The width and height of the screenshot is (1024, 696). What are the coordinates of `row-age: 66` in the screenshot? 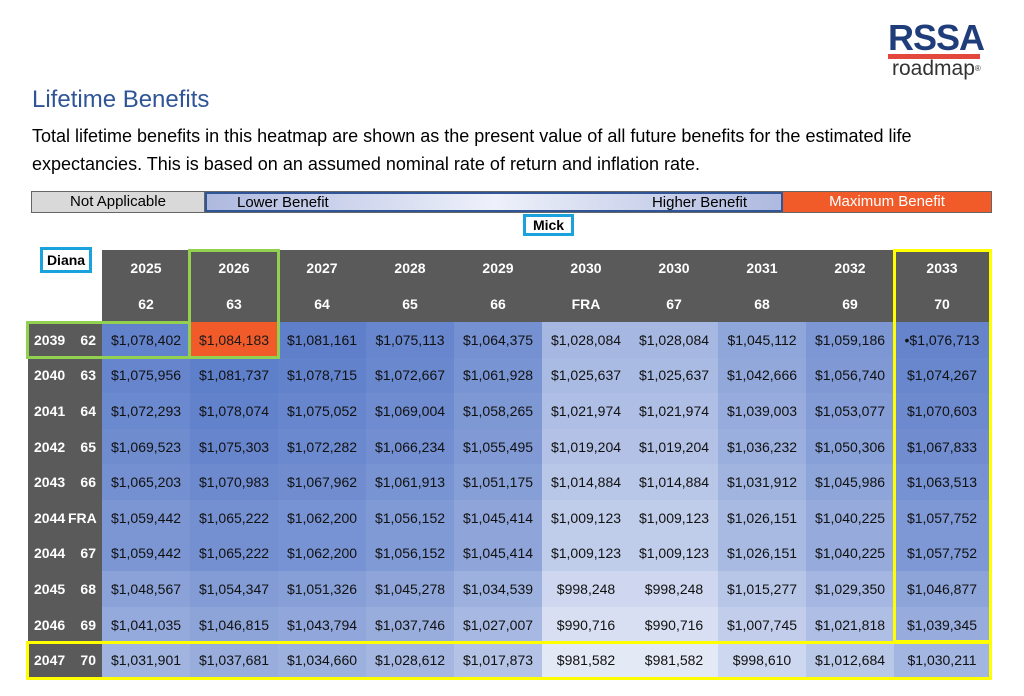 It's located at (88, 482).